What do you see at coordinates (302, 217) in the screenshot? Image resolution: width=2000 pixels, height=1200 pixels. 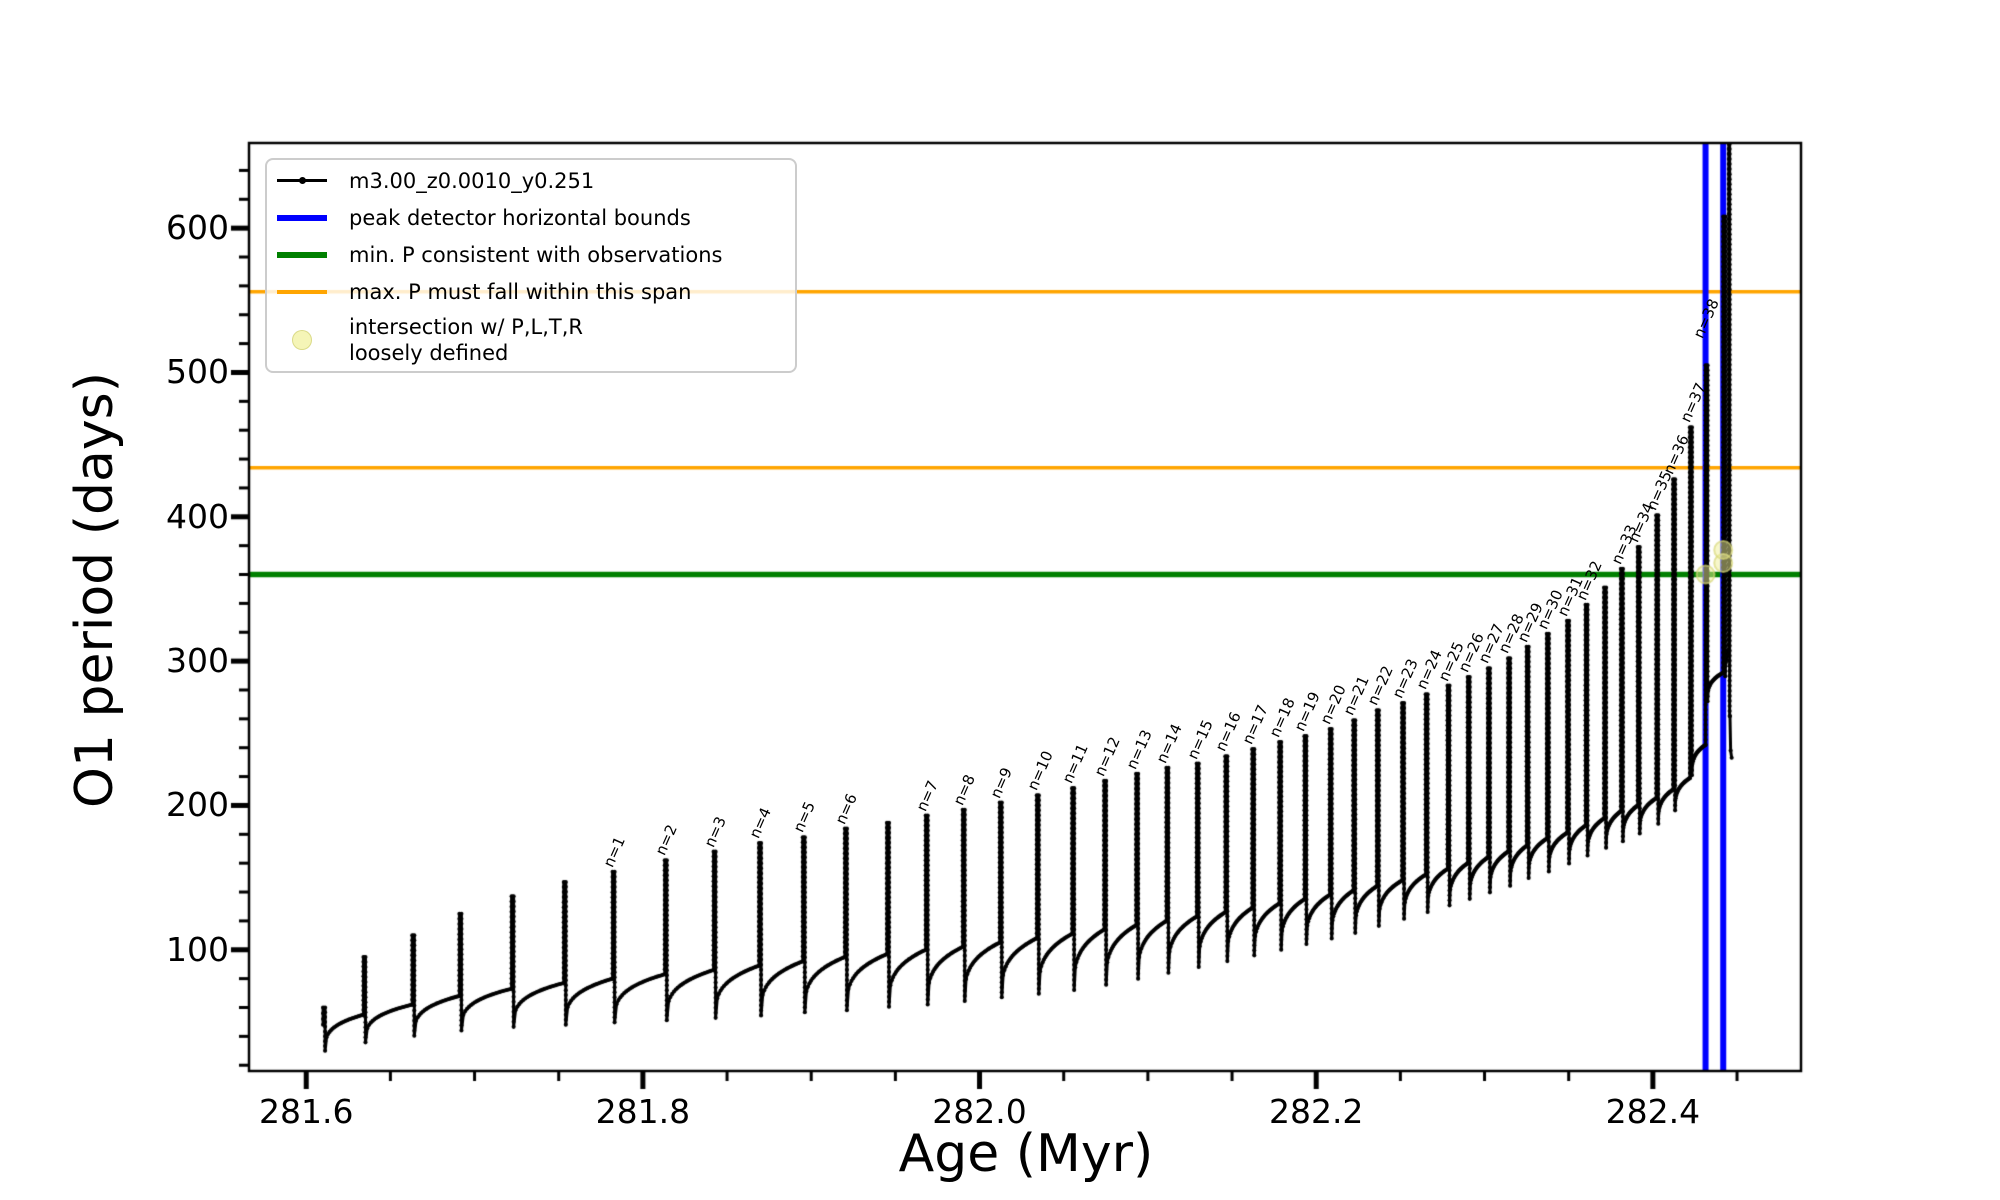 I see `blue-line-swatch` at bounding box center [302, 217].